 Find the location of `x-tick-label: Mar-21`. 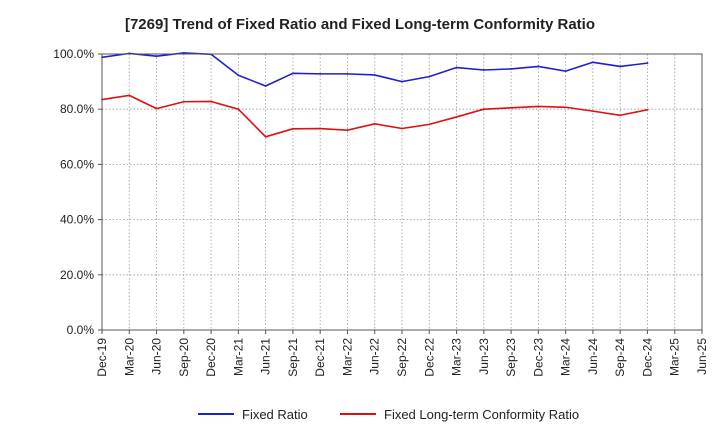

x-tick-label: Mar-21 is located at coordinates (238, 357).